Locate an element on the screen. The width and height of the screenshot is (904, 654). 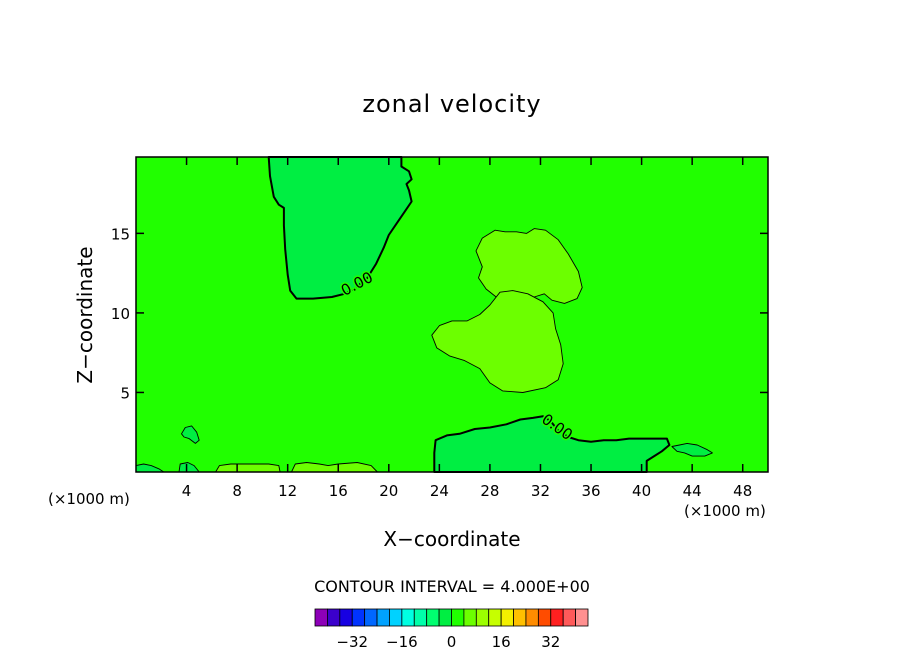
colorbar-tick-label: 0 is located at coordinates (452, 642).